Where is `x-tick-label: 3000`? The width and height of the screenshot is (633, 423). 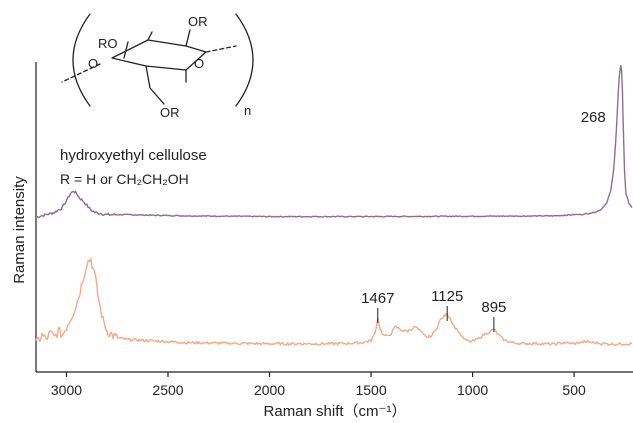 x-tick-label: 3000 is located at coordinates (66, 390).